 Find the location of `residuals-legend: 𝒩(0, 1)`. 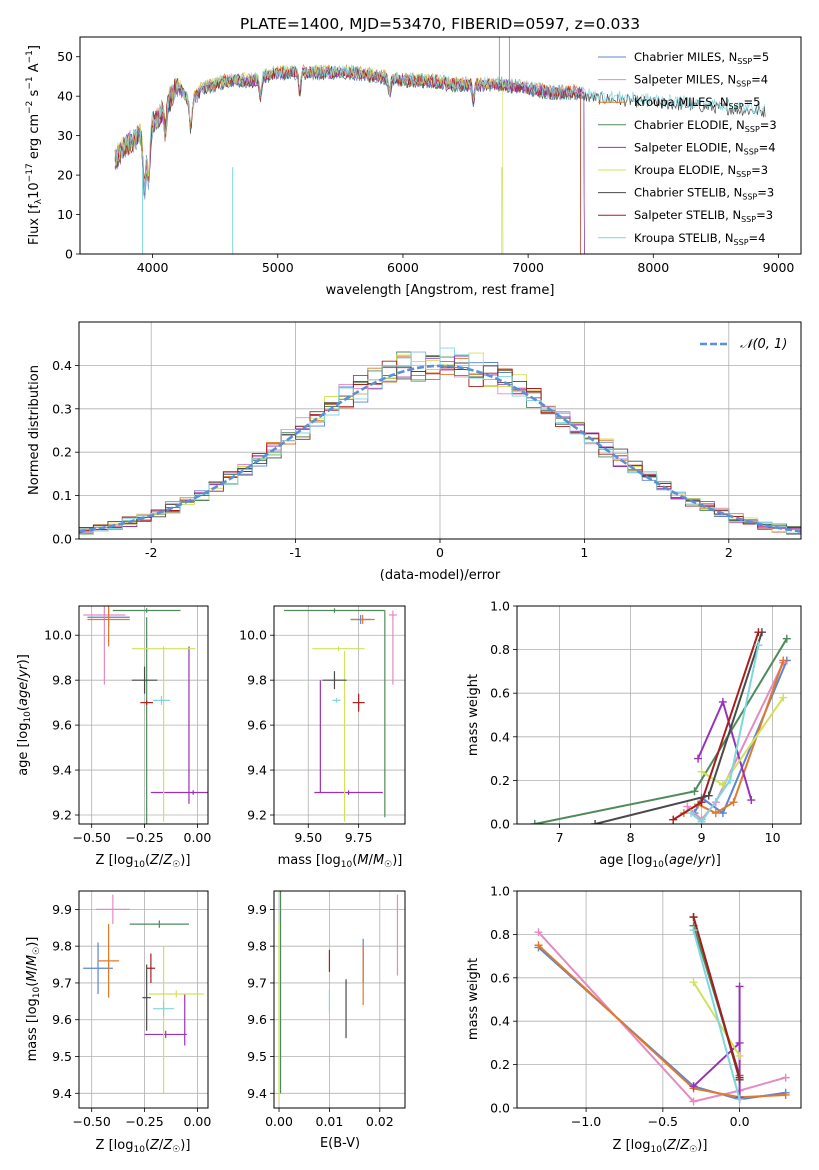

residuals-legend: 𝒩(0, 1) is located at coordinates (743, 344).